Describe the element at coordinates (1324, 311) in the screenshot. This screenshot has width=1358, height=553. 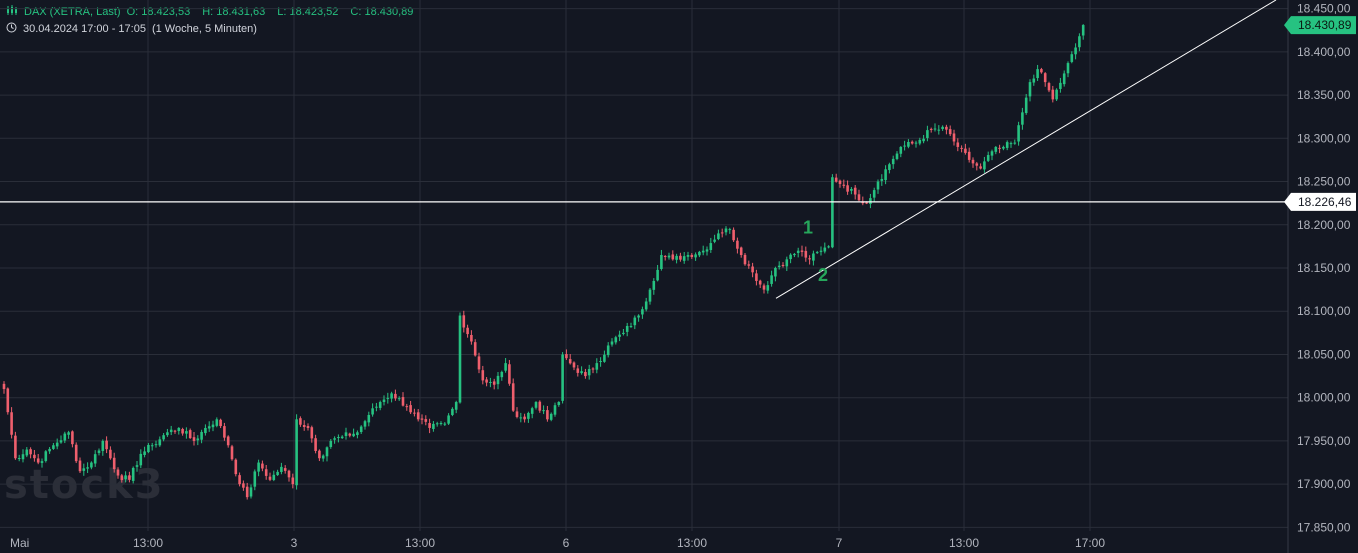
I see `price-tick-label: 18.100,00` at that location.